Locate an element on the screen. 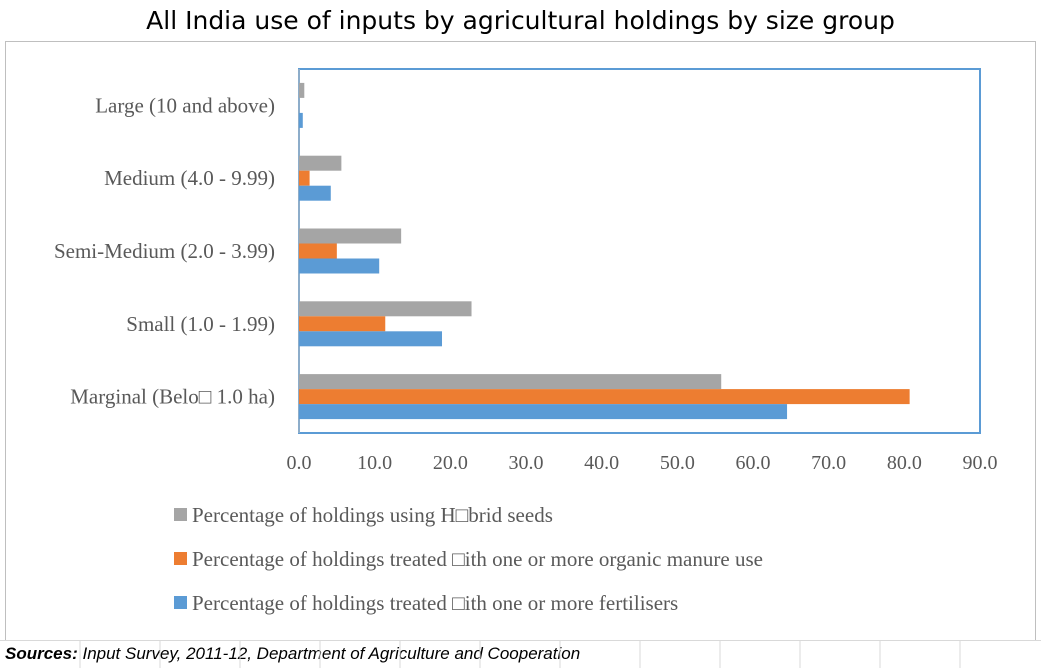  x-tick-label: 20.0 is located at coordinates (450, 463).